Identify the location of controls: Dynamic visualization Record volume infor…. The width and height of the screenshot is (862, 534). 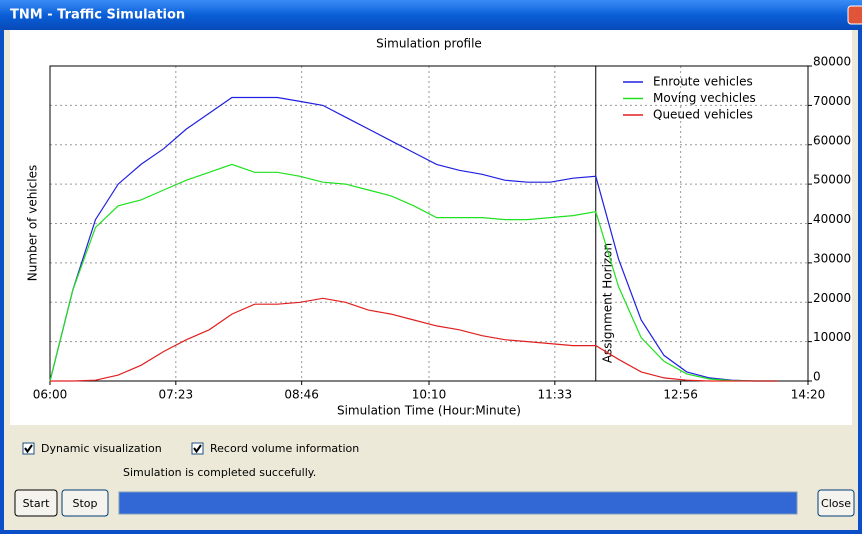
(434, 479).